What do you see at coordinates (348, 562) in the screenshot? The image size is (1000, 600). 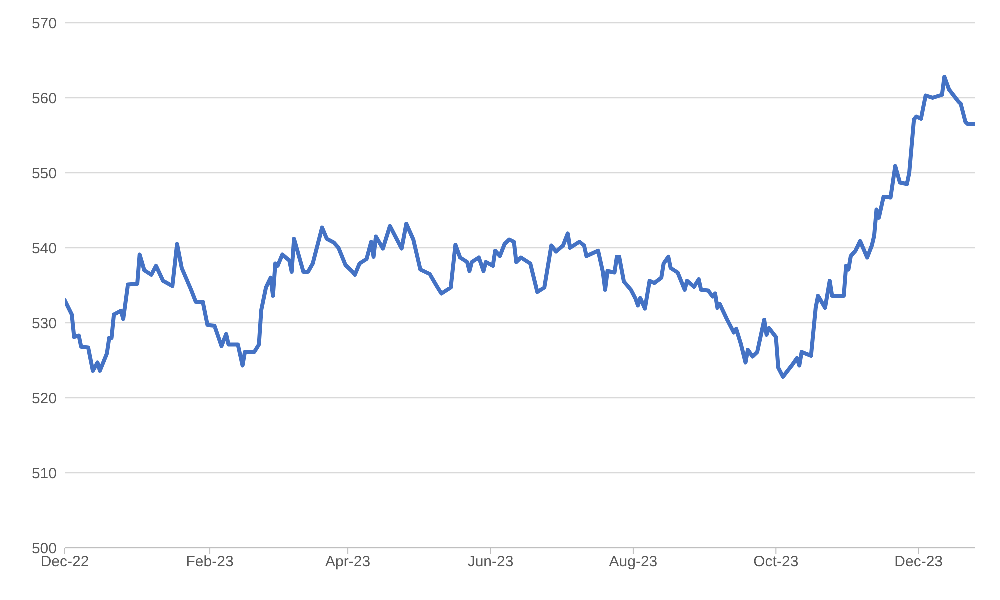 I see `x-tick-label: Apr-23` at bounding box center [348, 562].